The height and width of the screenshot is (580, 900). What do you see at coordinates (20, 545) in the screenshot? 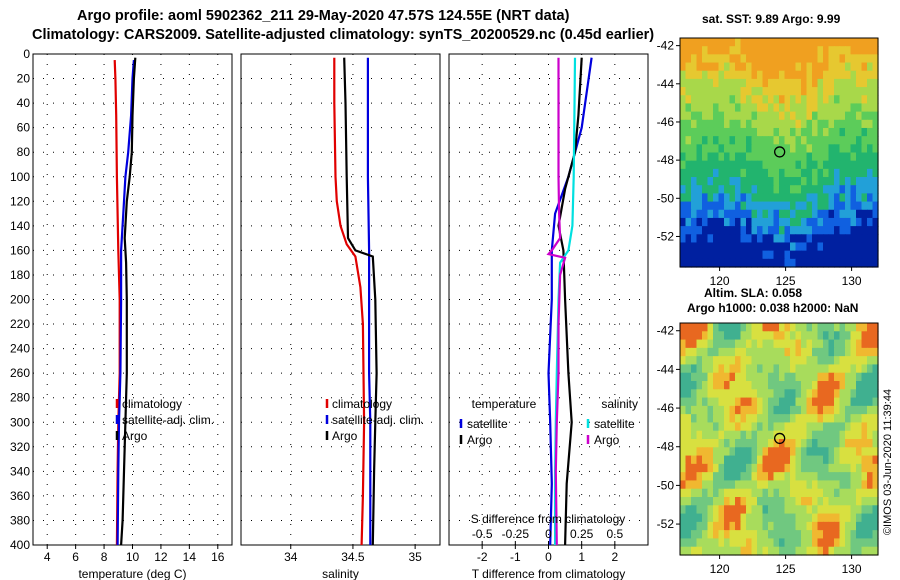
I see `y-tick-label: 400` at bounding box center [20, 545].